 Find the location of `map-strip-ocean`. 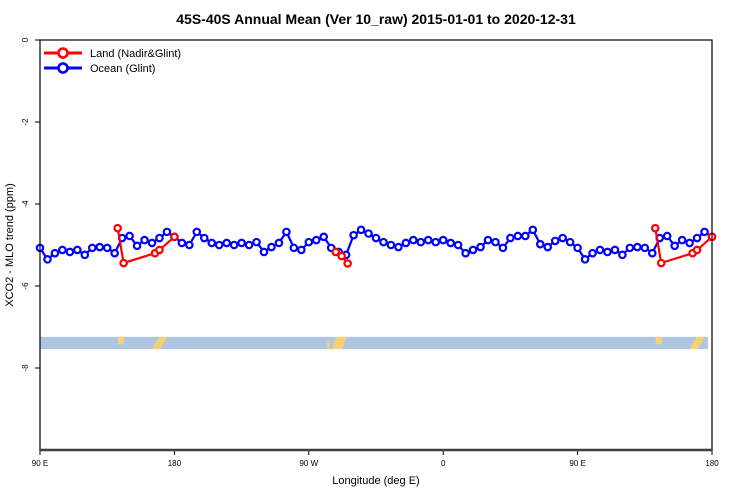

map-strip-ocean is located at coordinates (374, 343).